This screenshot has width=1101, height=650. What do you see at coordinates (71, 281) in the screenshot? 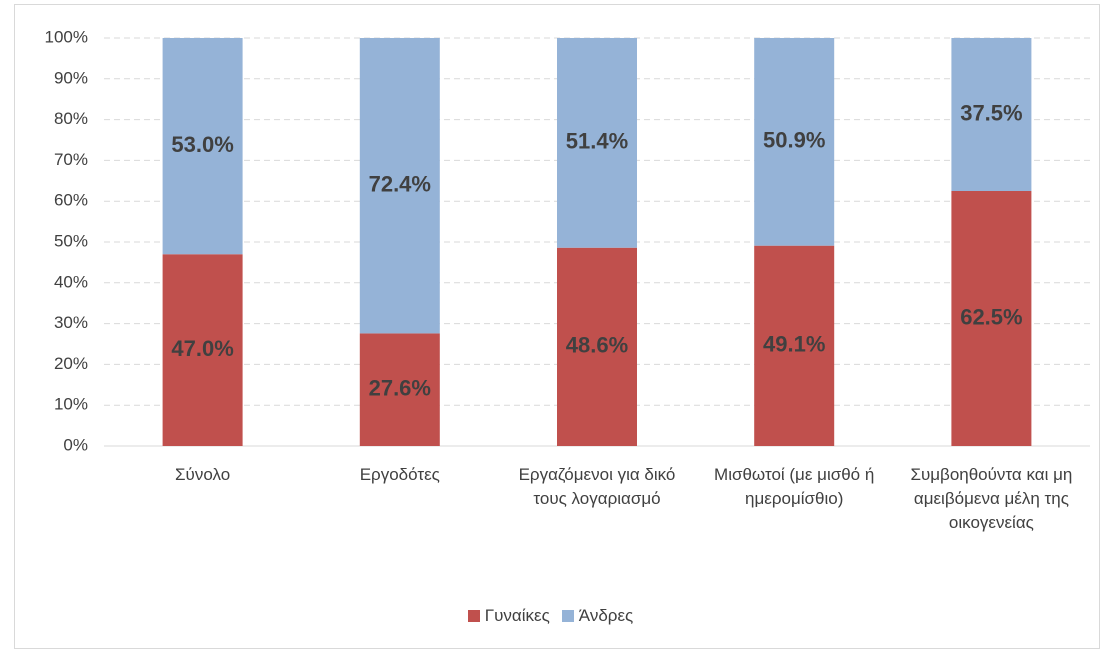
I see `y-tick-label: 40%` at bounding box center [71, 281].